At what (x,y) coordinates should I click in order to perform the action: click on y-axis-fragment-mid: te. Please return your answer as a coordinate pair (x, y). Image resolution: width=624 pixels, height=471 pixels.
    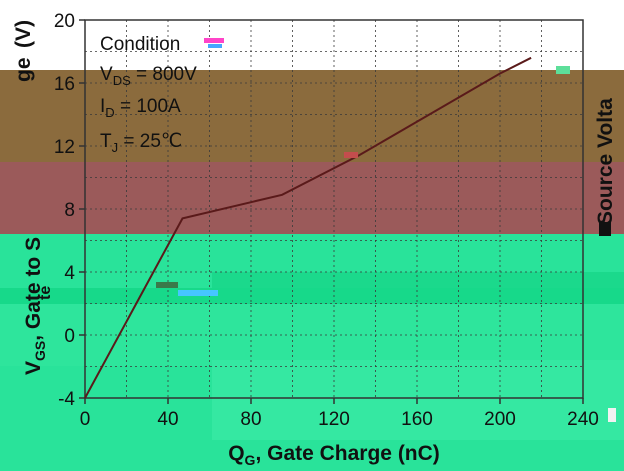
    Looking at the image, I should click on (45, 293).